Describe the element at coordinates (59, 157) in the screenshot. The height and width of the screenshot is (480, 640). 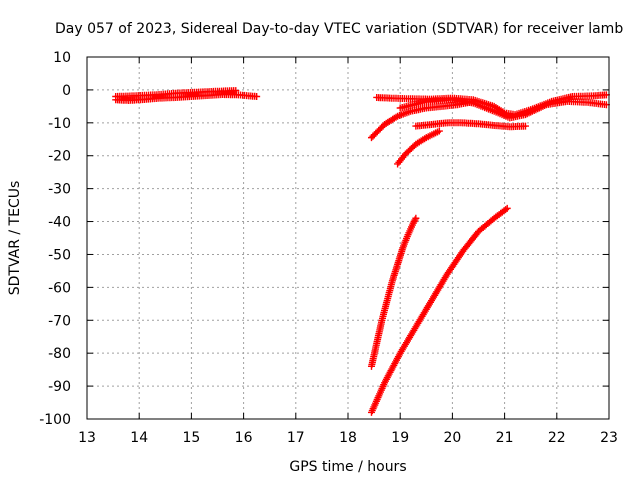
I see `y-tick-label: -20` at that location.